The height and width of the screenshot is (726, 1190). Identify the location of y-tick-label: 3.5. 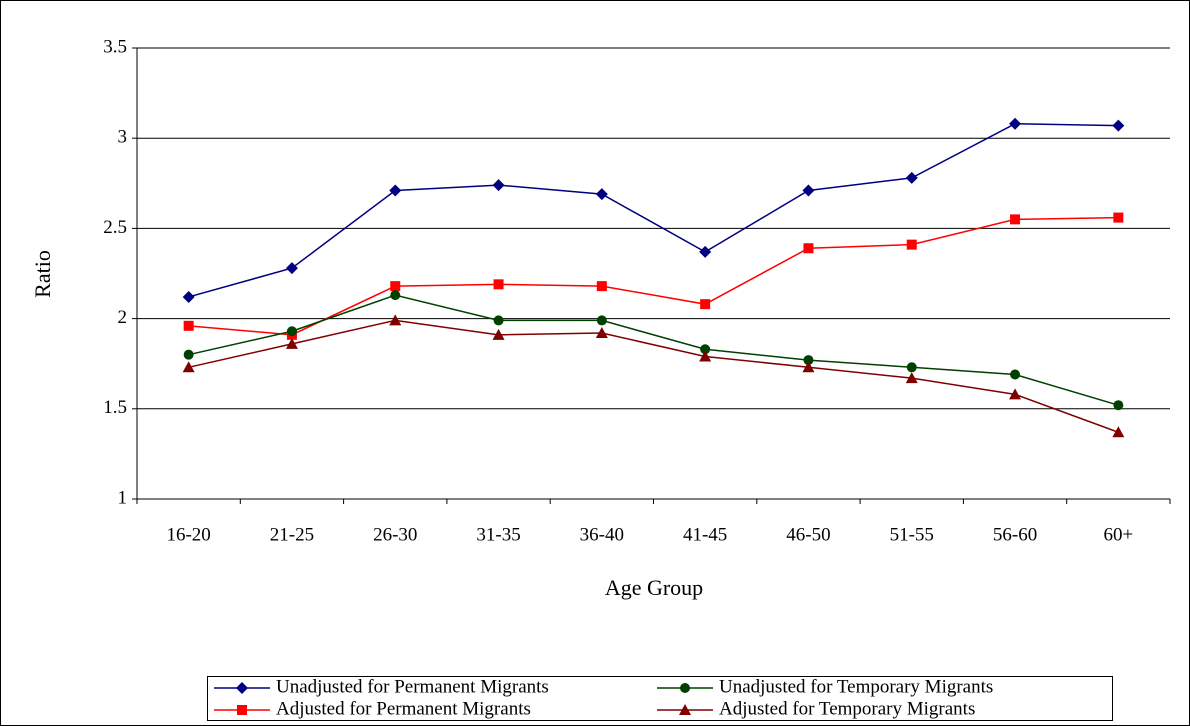
(115, 46).